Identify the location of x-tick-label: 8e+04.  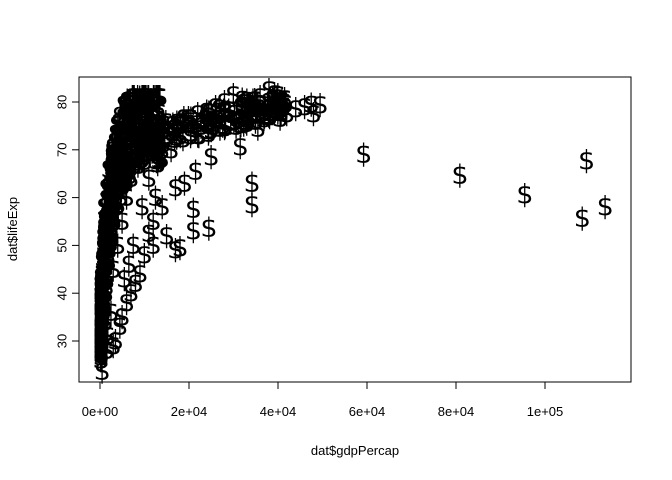
(456, 411).